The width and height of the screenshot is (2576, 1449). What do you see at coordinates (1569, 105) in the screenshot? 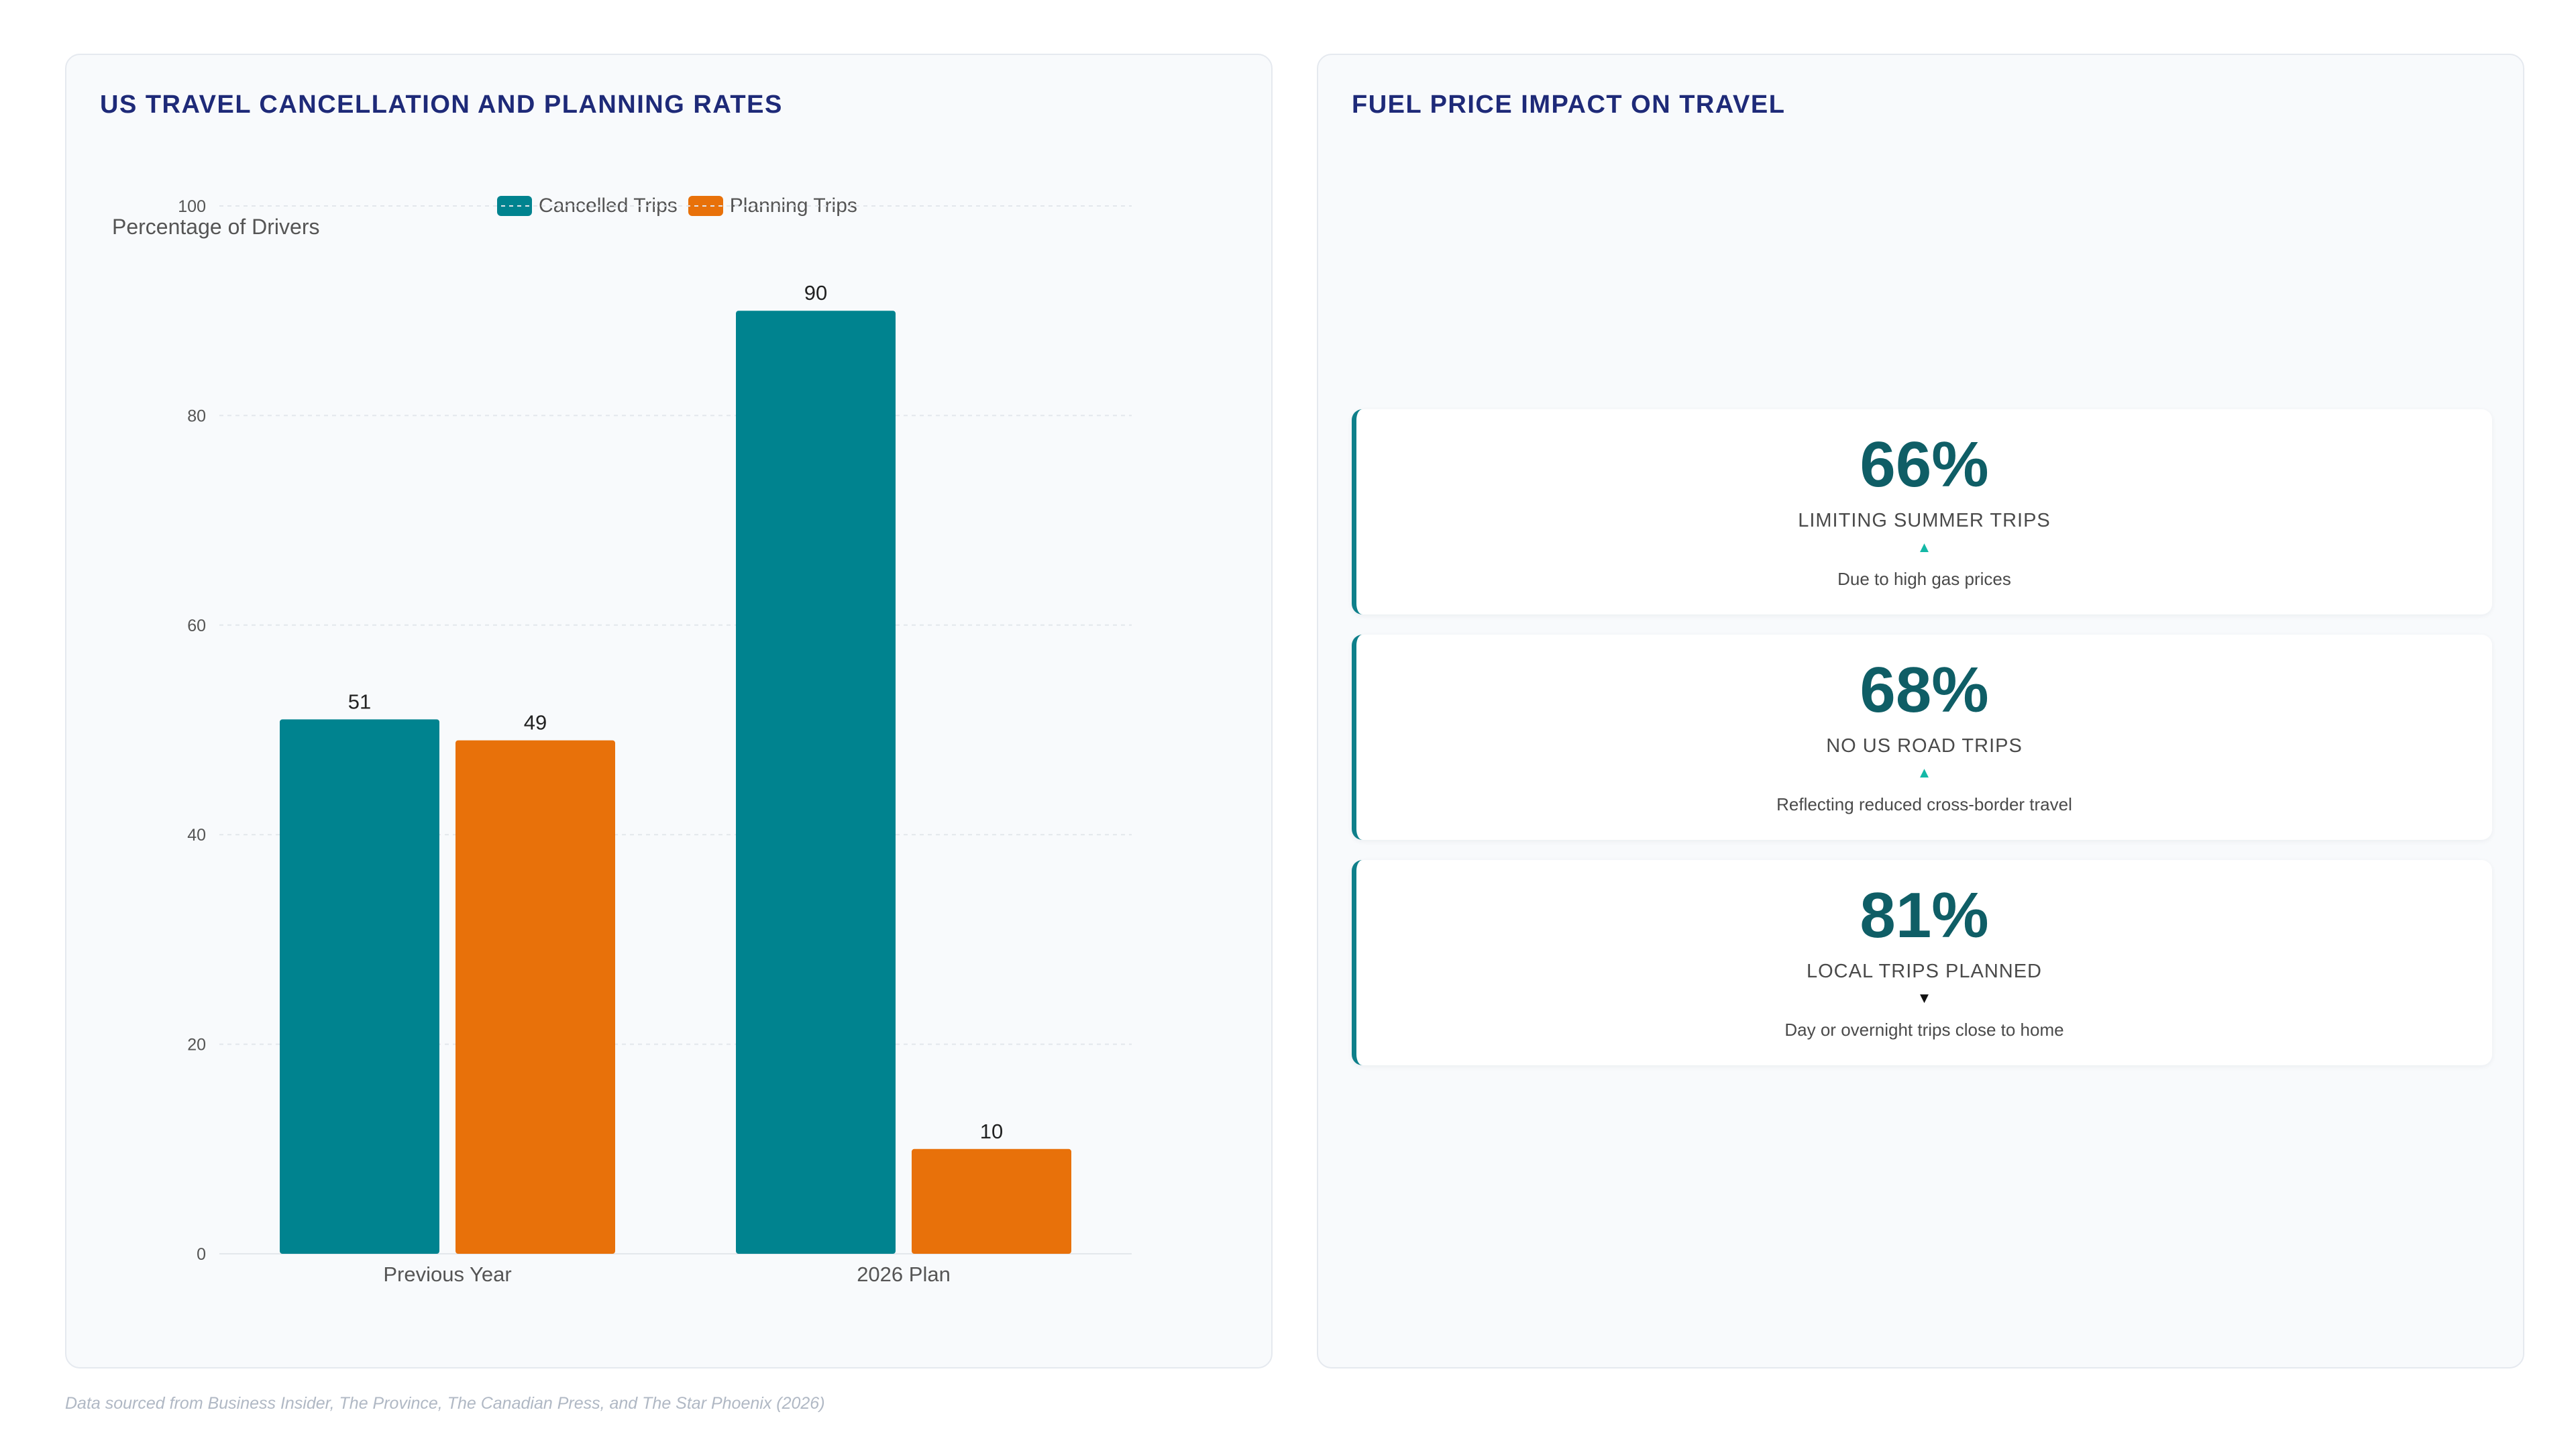
I see `stats-panel-title: FUEL PRICE IMPACT ON TRAVEL` at bounding box center [1569, 105].